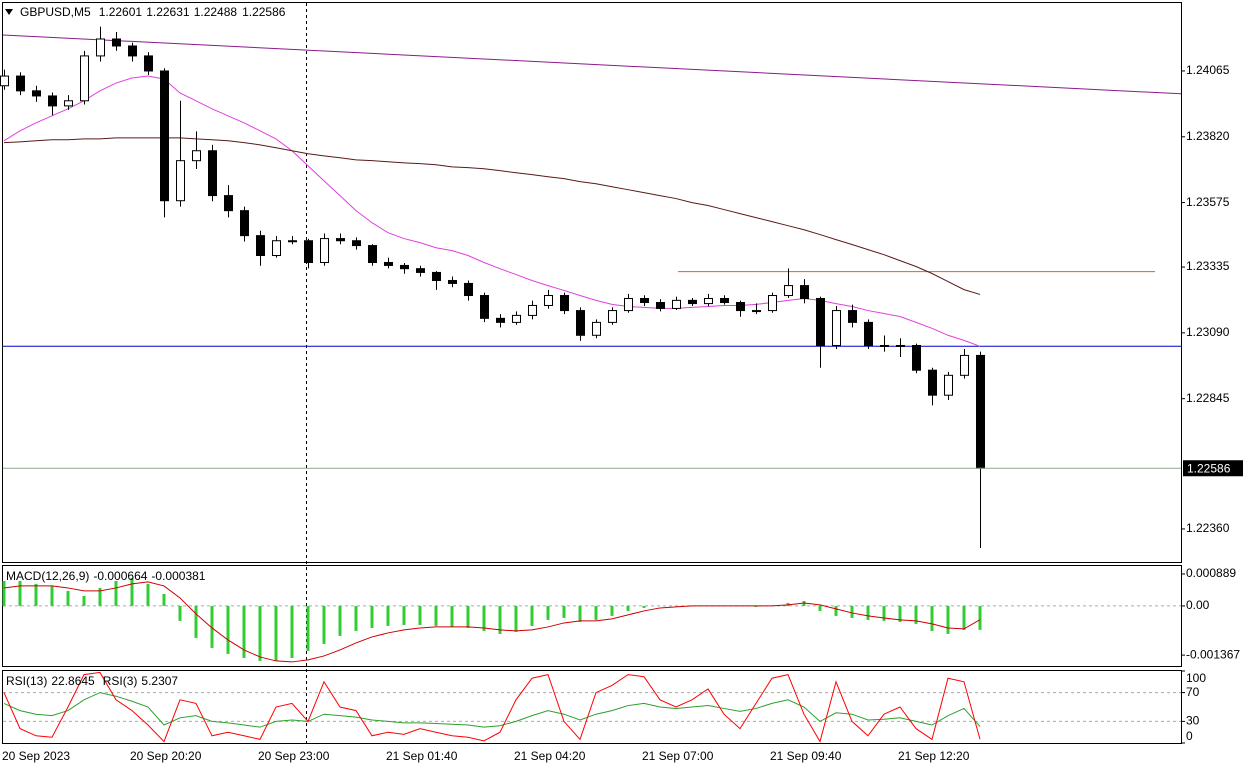 The width and height of the screenshot is (1253, 771). I want to click on x-tick-label: 21 Sep 09:40, so click(806, 756).